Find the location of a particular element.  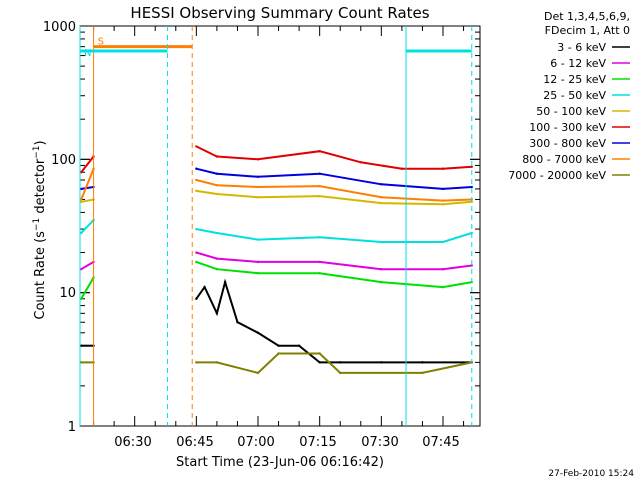

legend-label: 3 - 6 keV is located at coordinates (581, 47).